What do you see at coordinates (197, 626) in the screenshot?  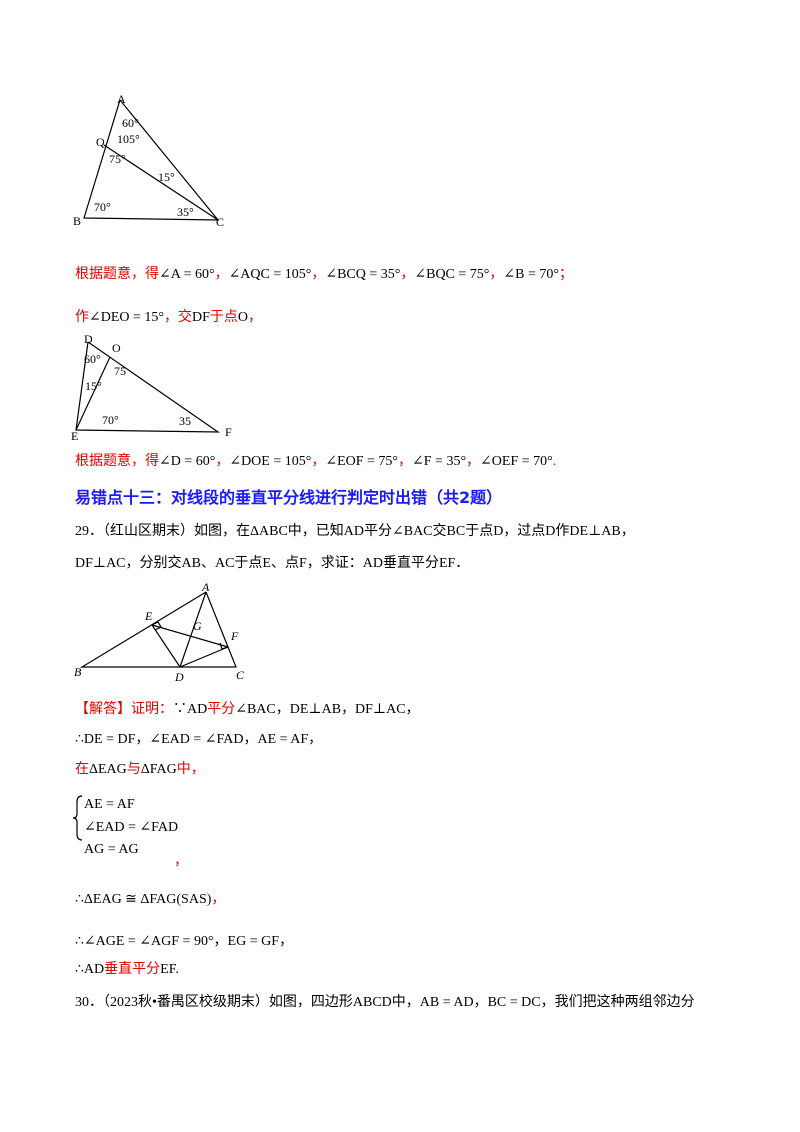 I see `point-label: G` at bounding box center [197, 626].